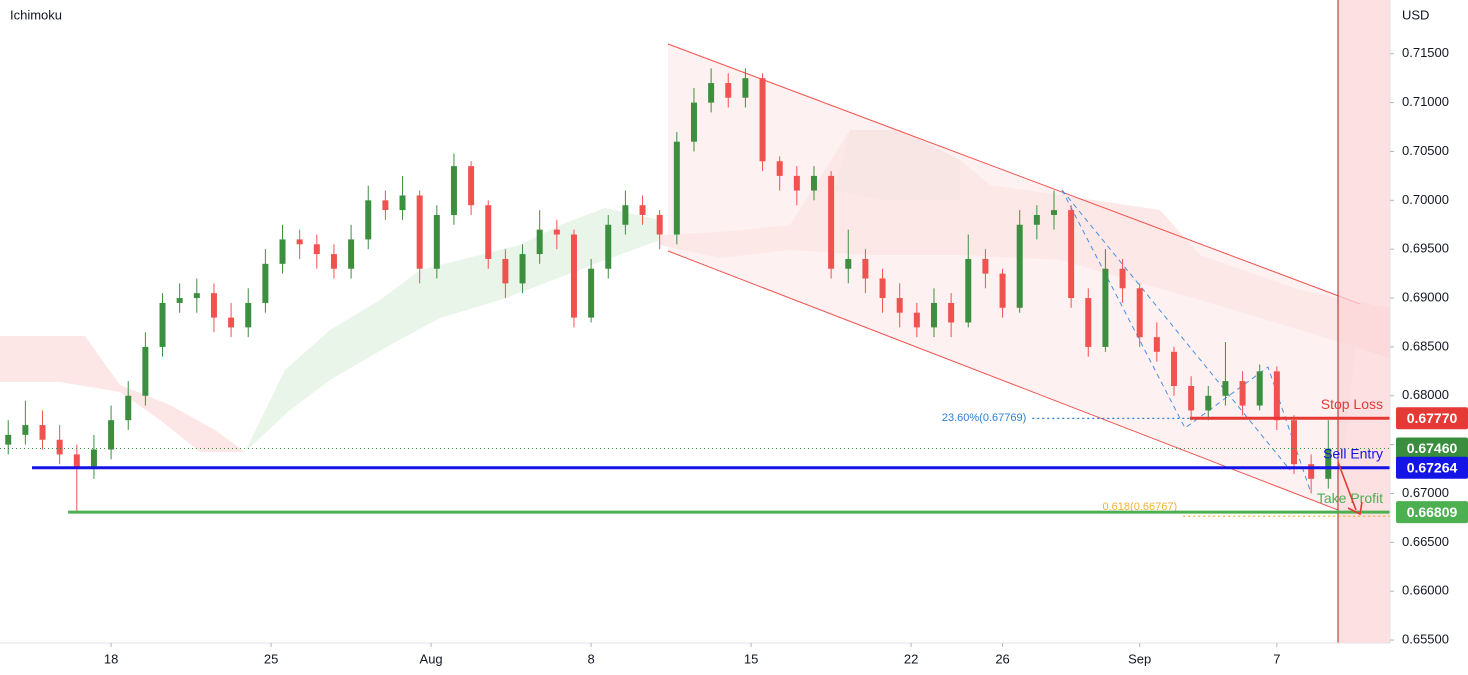 This screenshot has height=675, width=1468. I want to click on fib-level-label: 0.618(0.66767), so click(1140, 507).